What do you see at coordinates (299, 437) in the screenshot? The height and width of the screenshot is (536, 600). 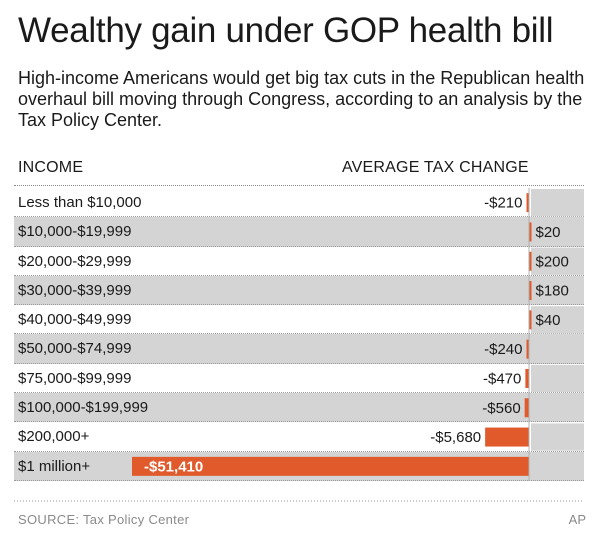 I see `table-row: $200,000+` at bounding box center [299, 437].